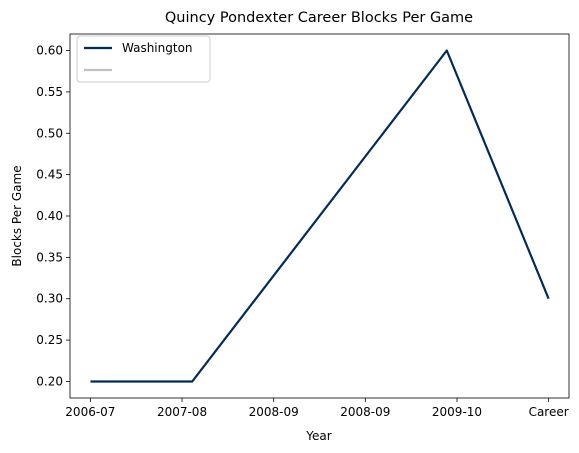 This screenshot has height=453, width=579. I want to click on x-tick-label: 2007-08, so click(182, 412).